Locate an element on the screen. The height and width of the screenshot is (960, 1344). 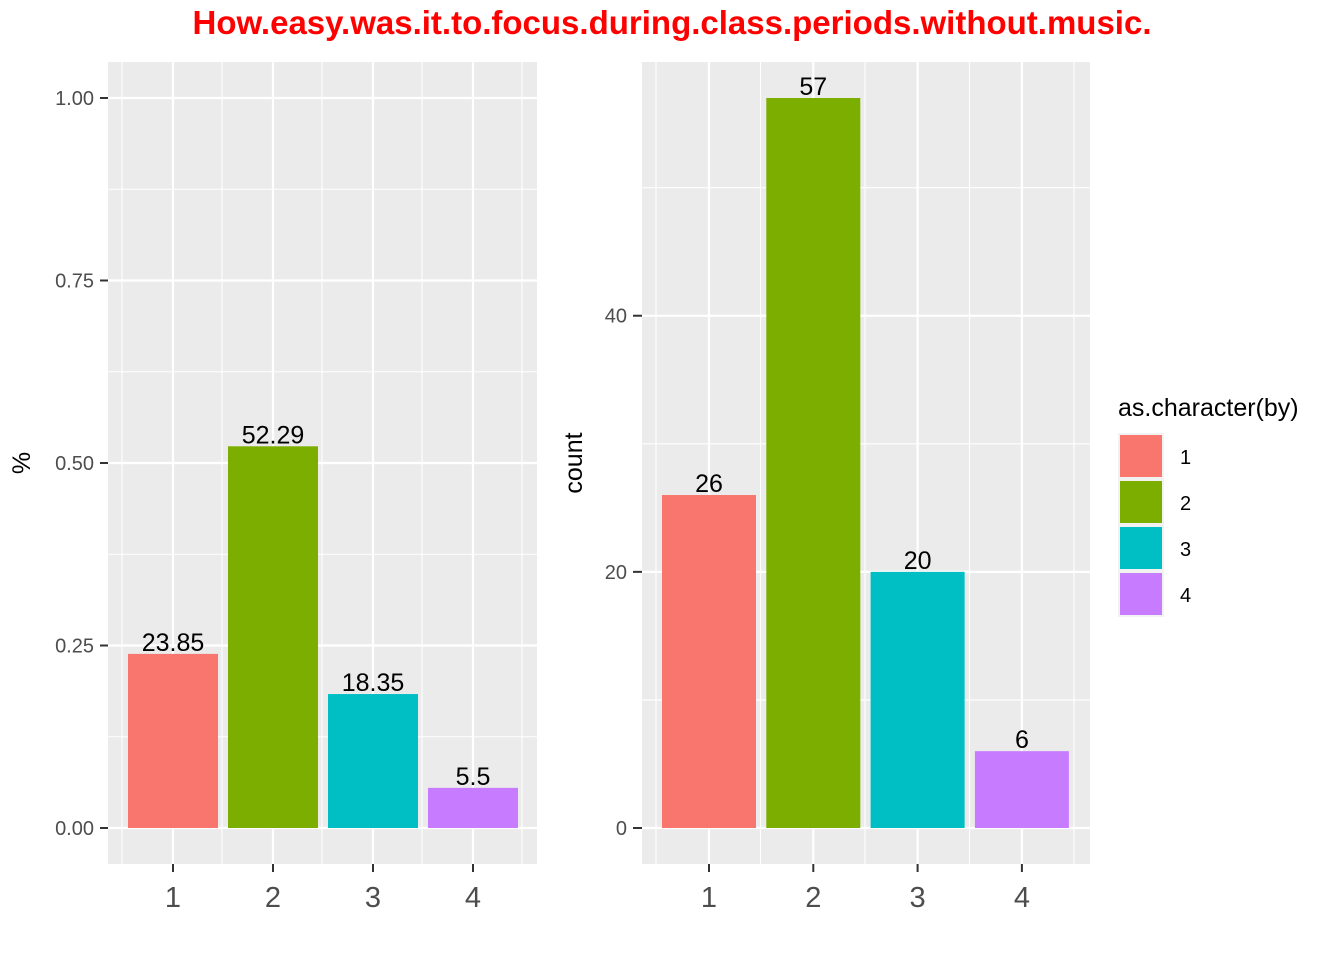
legend-item-label: 2 is located at coordinates (1185, 504).